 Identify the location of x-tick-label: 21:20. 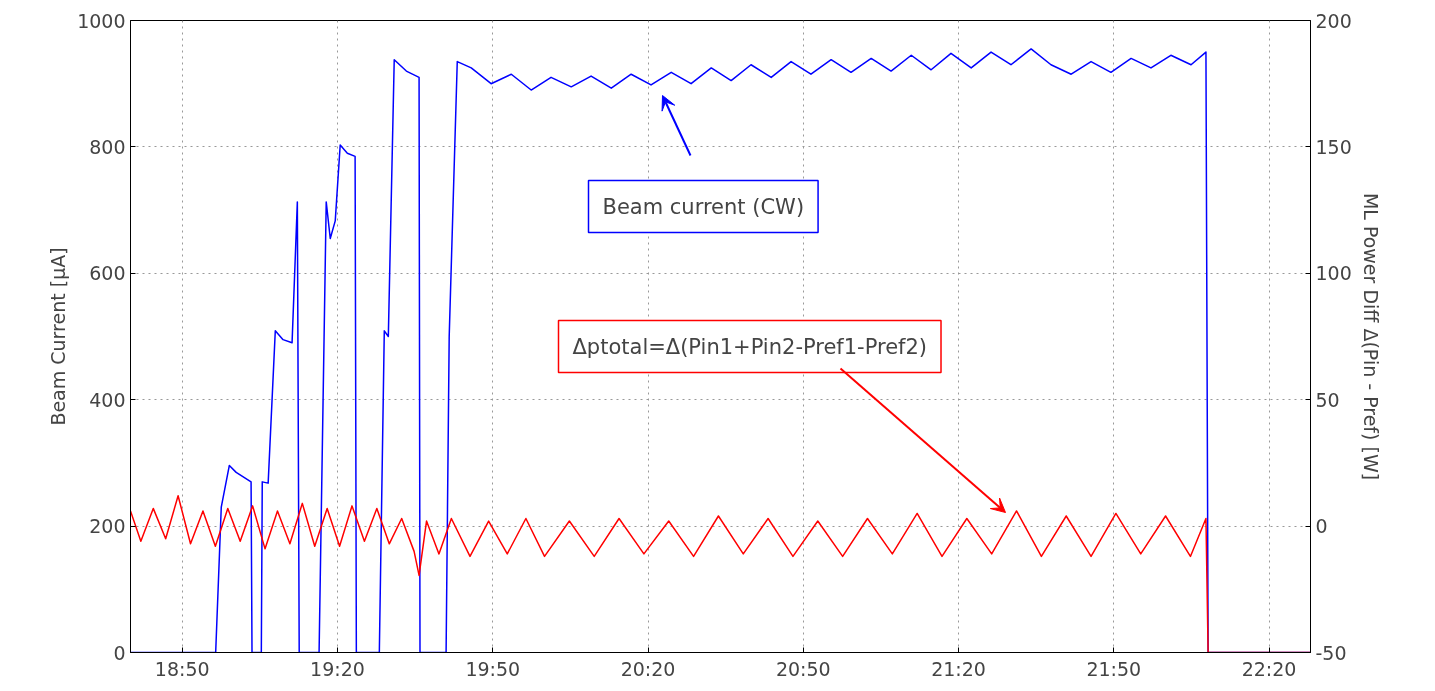
(958, 668).